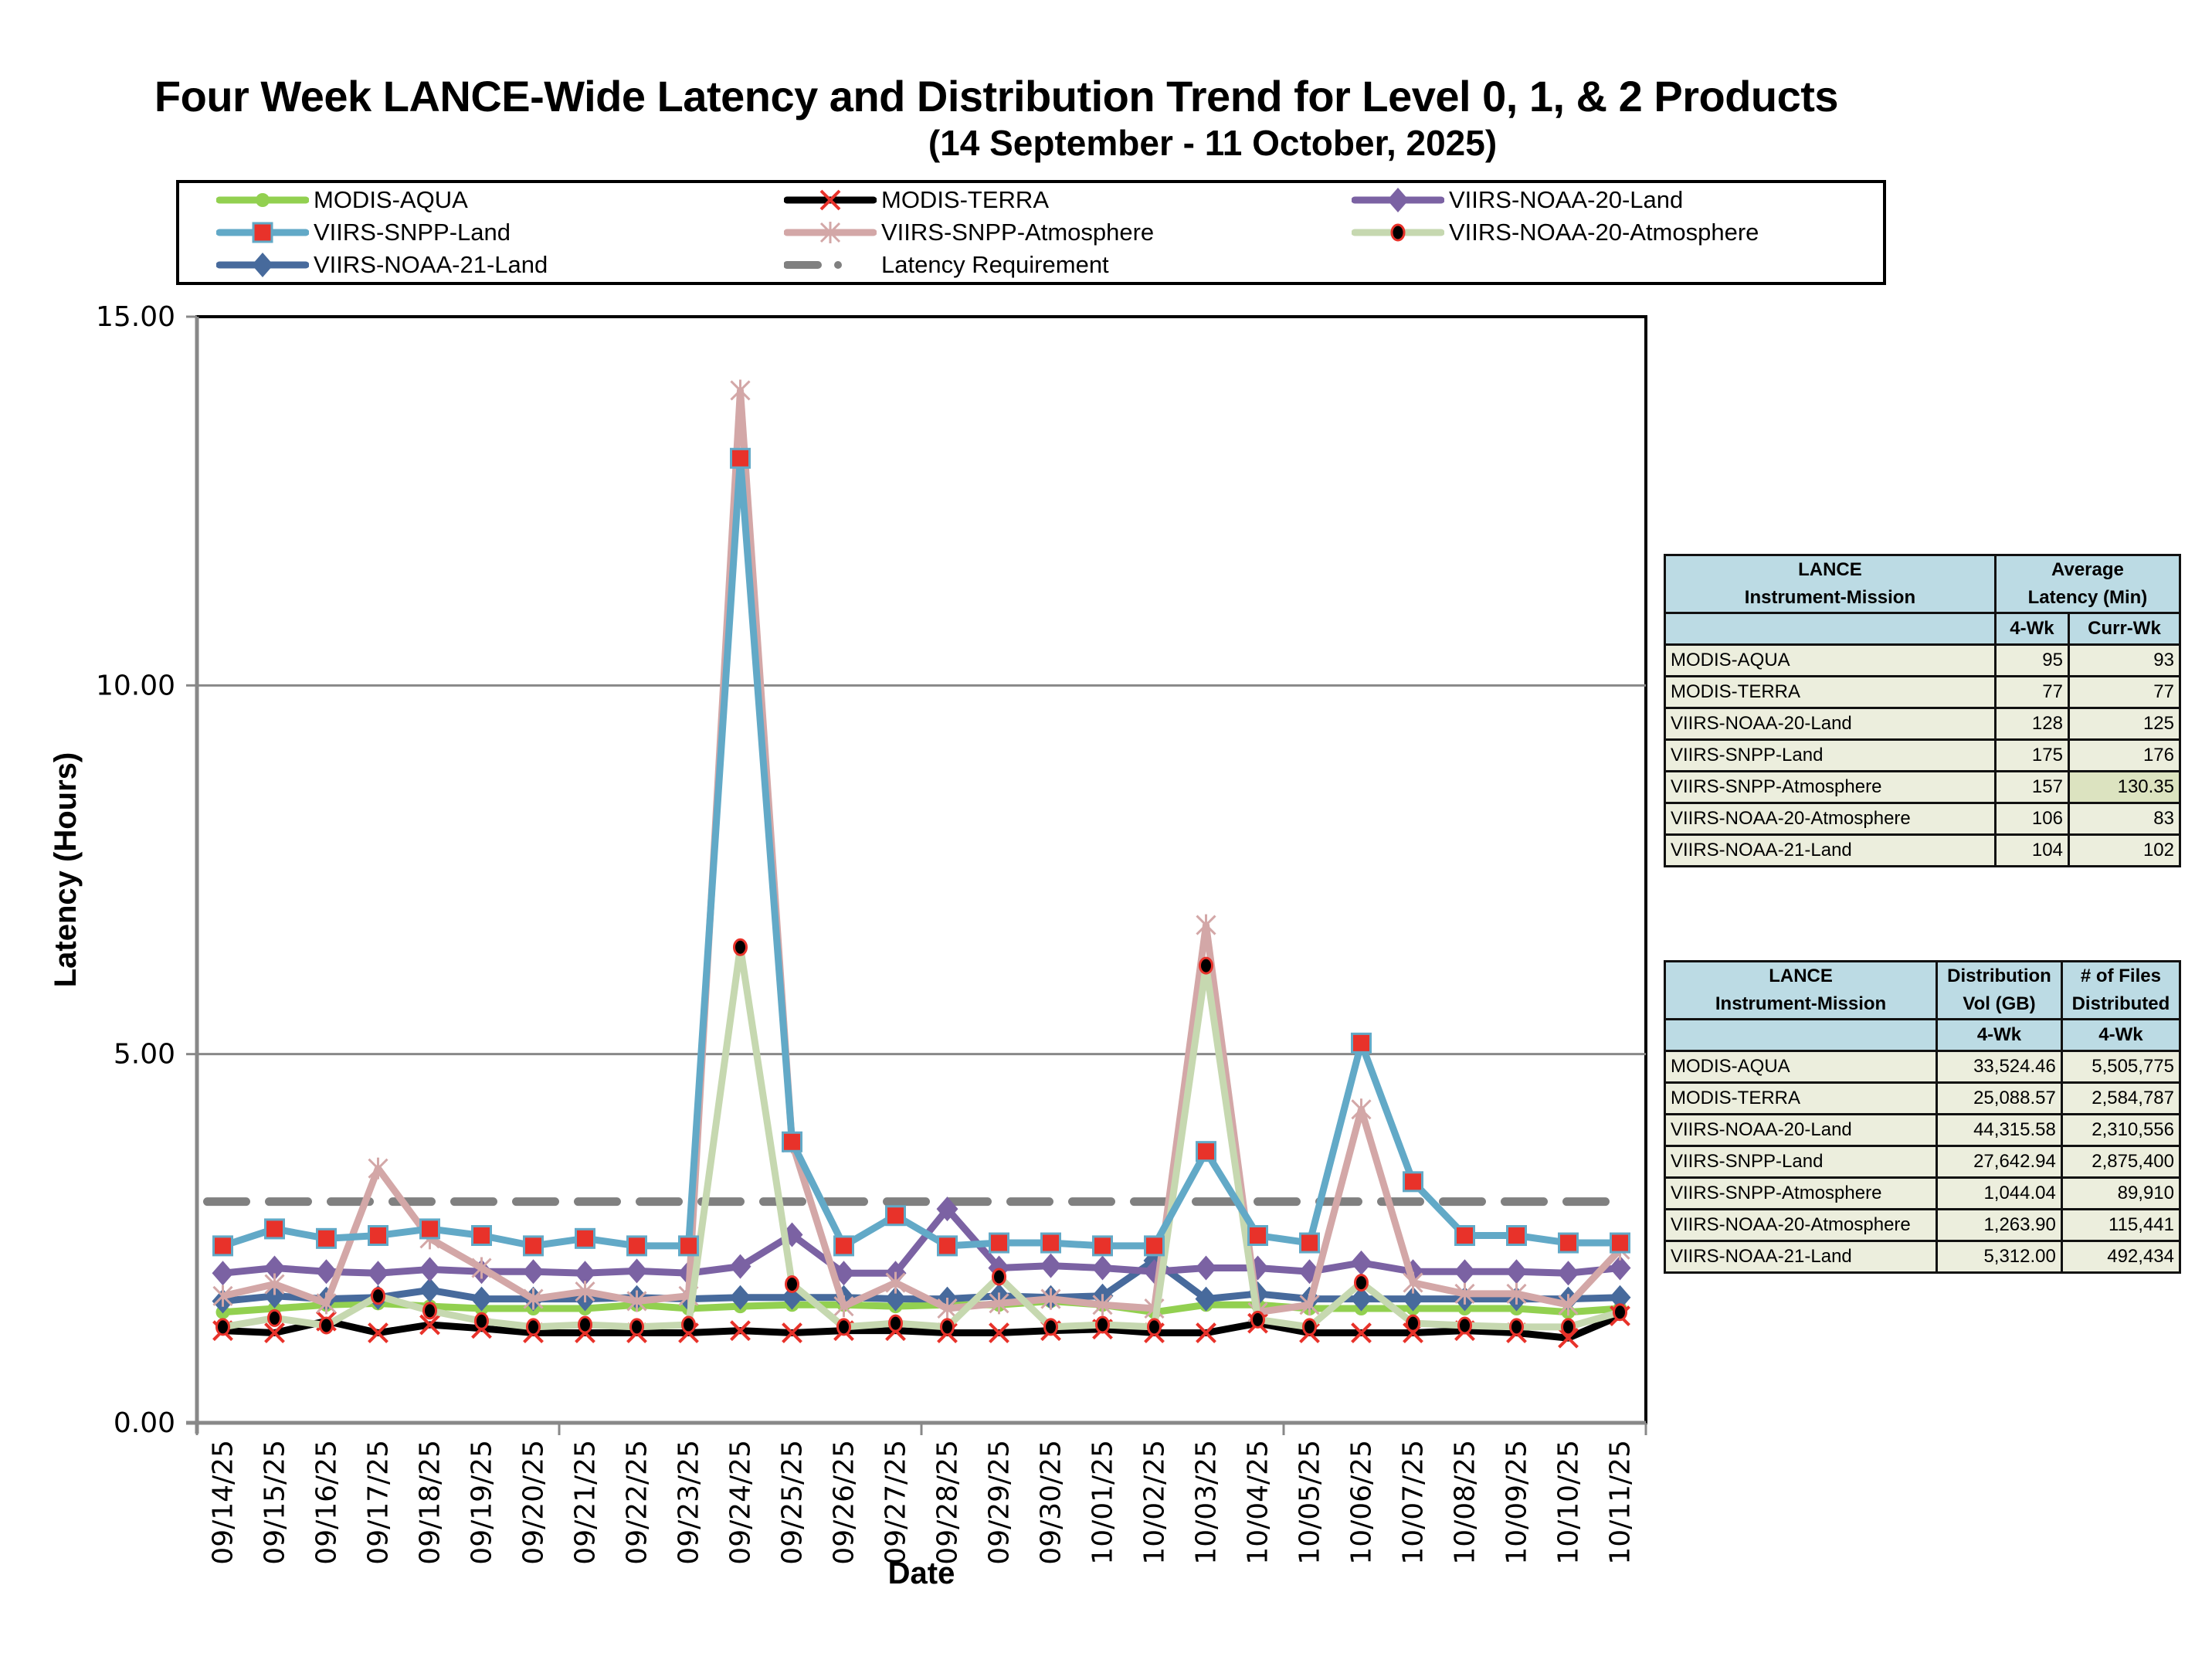 The image size is (2212, 1653). What do you see at coordinates (1018, 233) in the screenshot?
I see `legend-label: VIIRS-SNPP-Atmosphere` at bounding box center [1018, 233].